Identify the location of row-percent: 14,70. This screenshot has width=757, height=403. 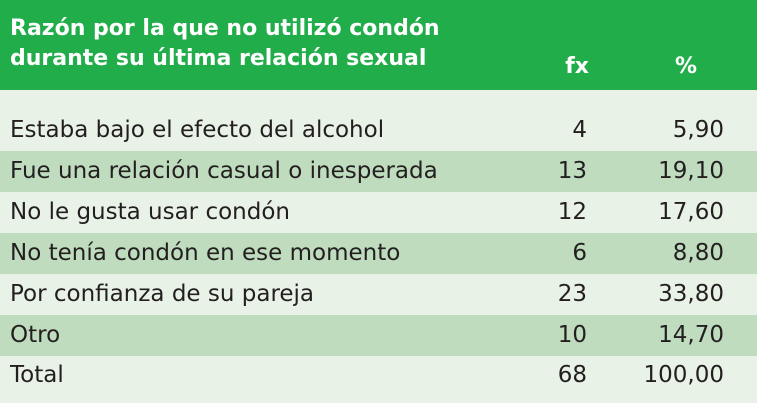
(691, 335).